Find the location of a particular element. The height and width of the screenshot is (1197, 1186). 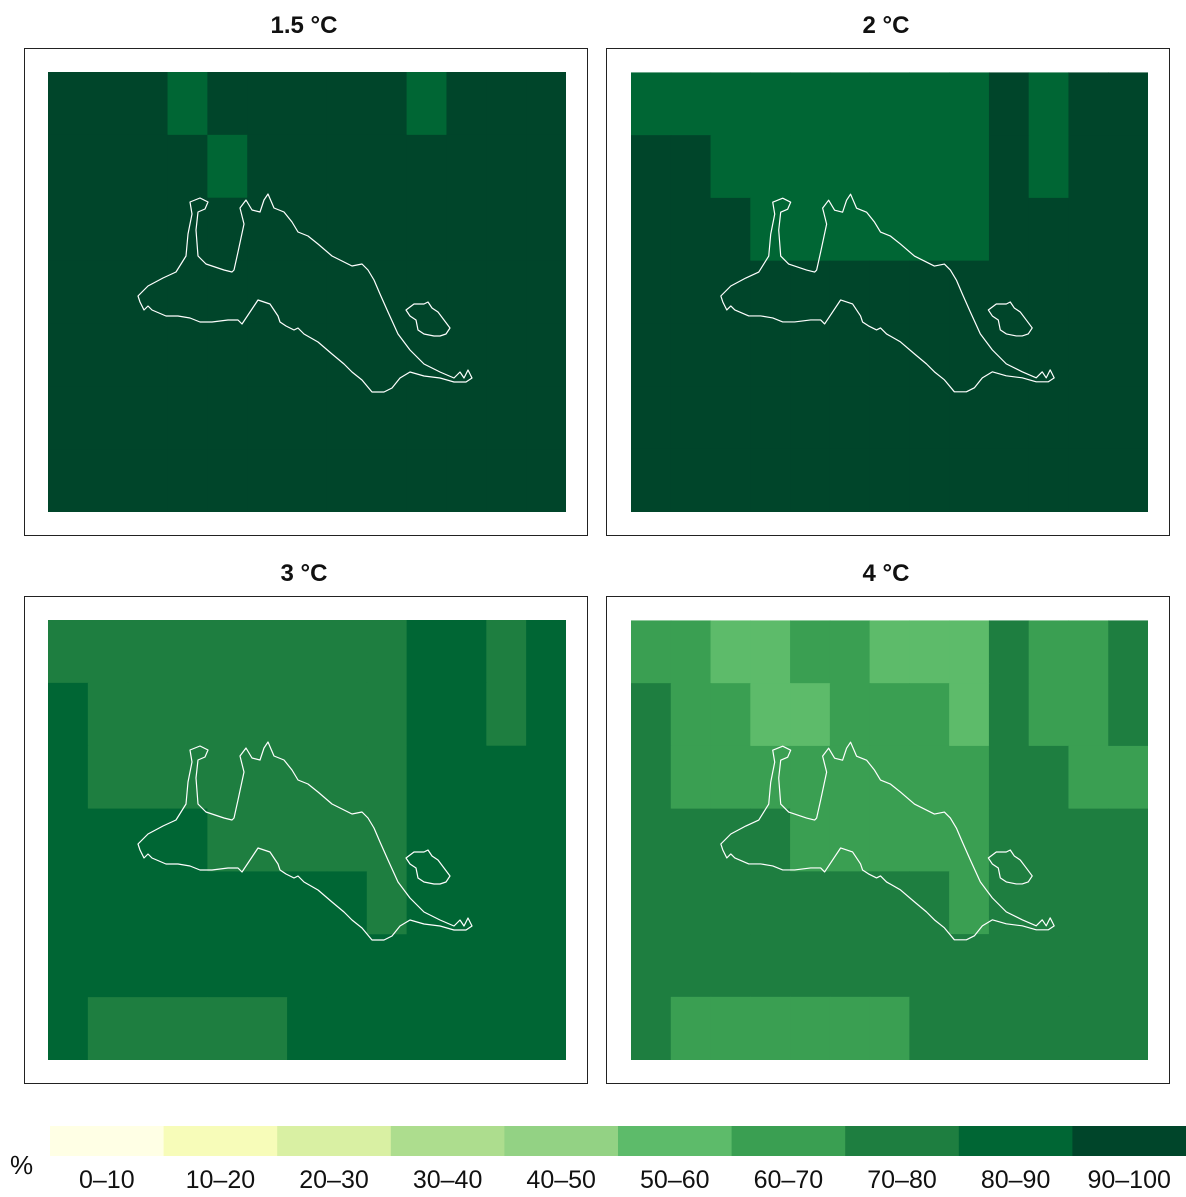

panel-title-1-5c: 1.5 °C is located at coordinates (304, 25).